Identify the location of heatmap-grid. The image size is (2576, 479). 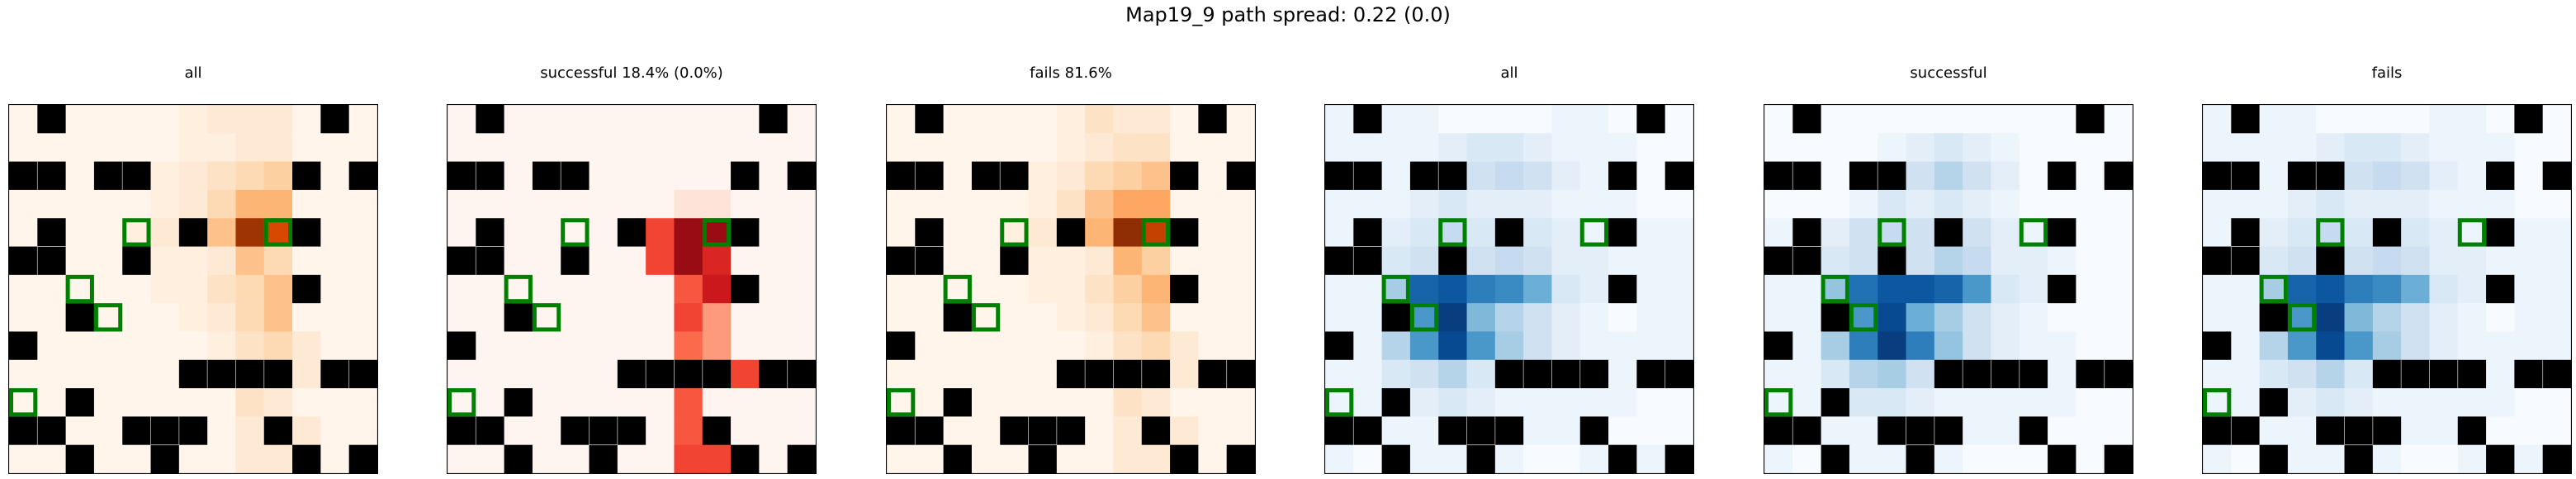
(193, 289).